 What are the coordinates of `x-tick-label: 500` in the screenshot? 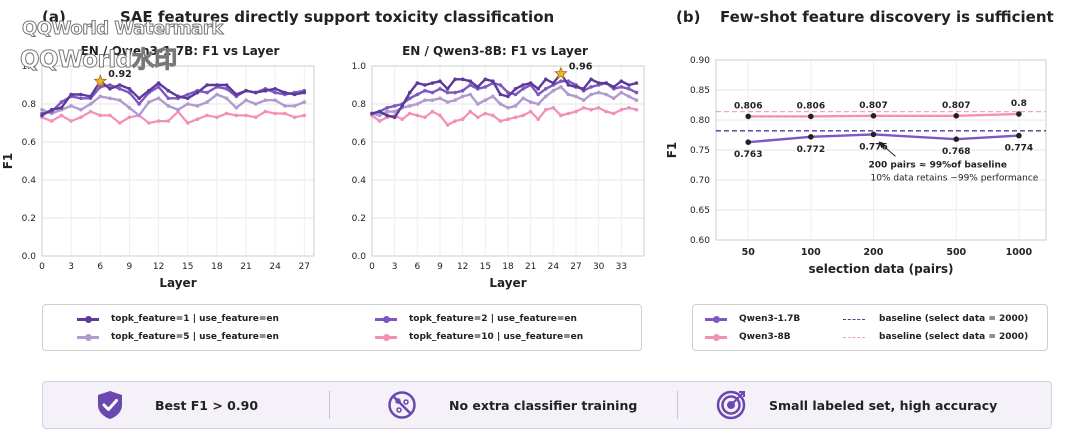 It's located at (956, 252).